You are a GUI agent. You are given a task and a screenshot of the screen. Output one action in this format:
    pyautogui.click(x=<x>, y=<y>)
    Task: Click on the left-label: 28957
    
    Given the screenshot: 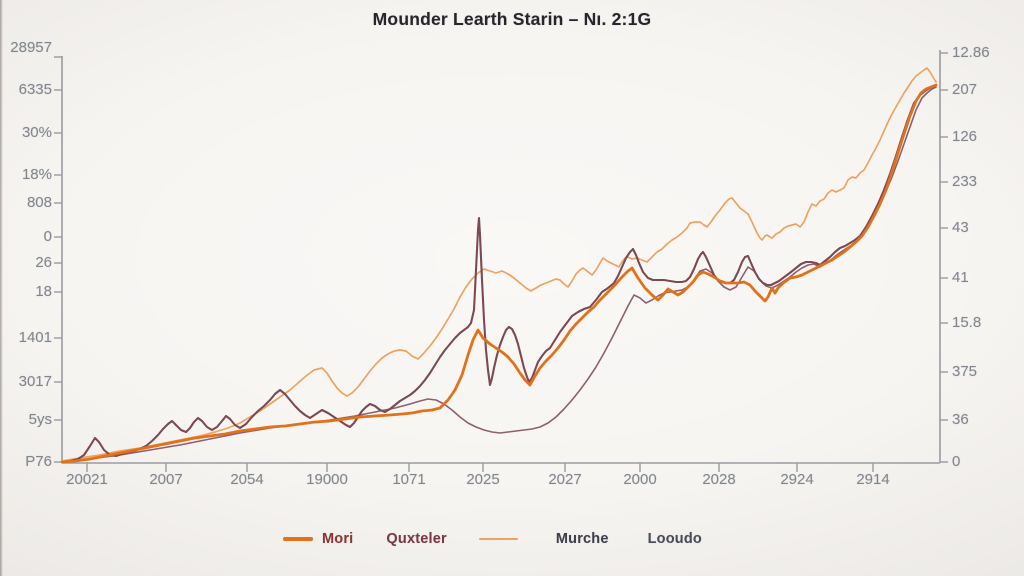 What is the action you would take?
    pyautogui.click(x=31, y=47)
    